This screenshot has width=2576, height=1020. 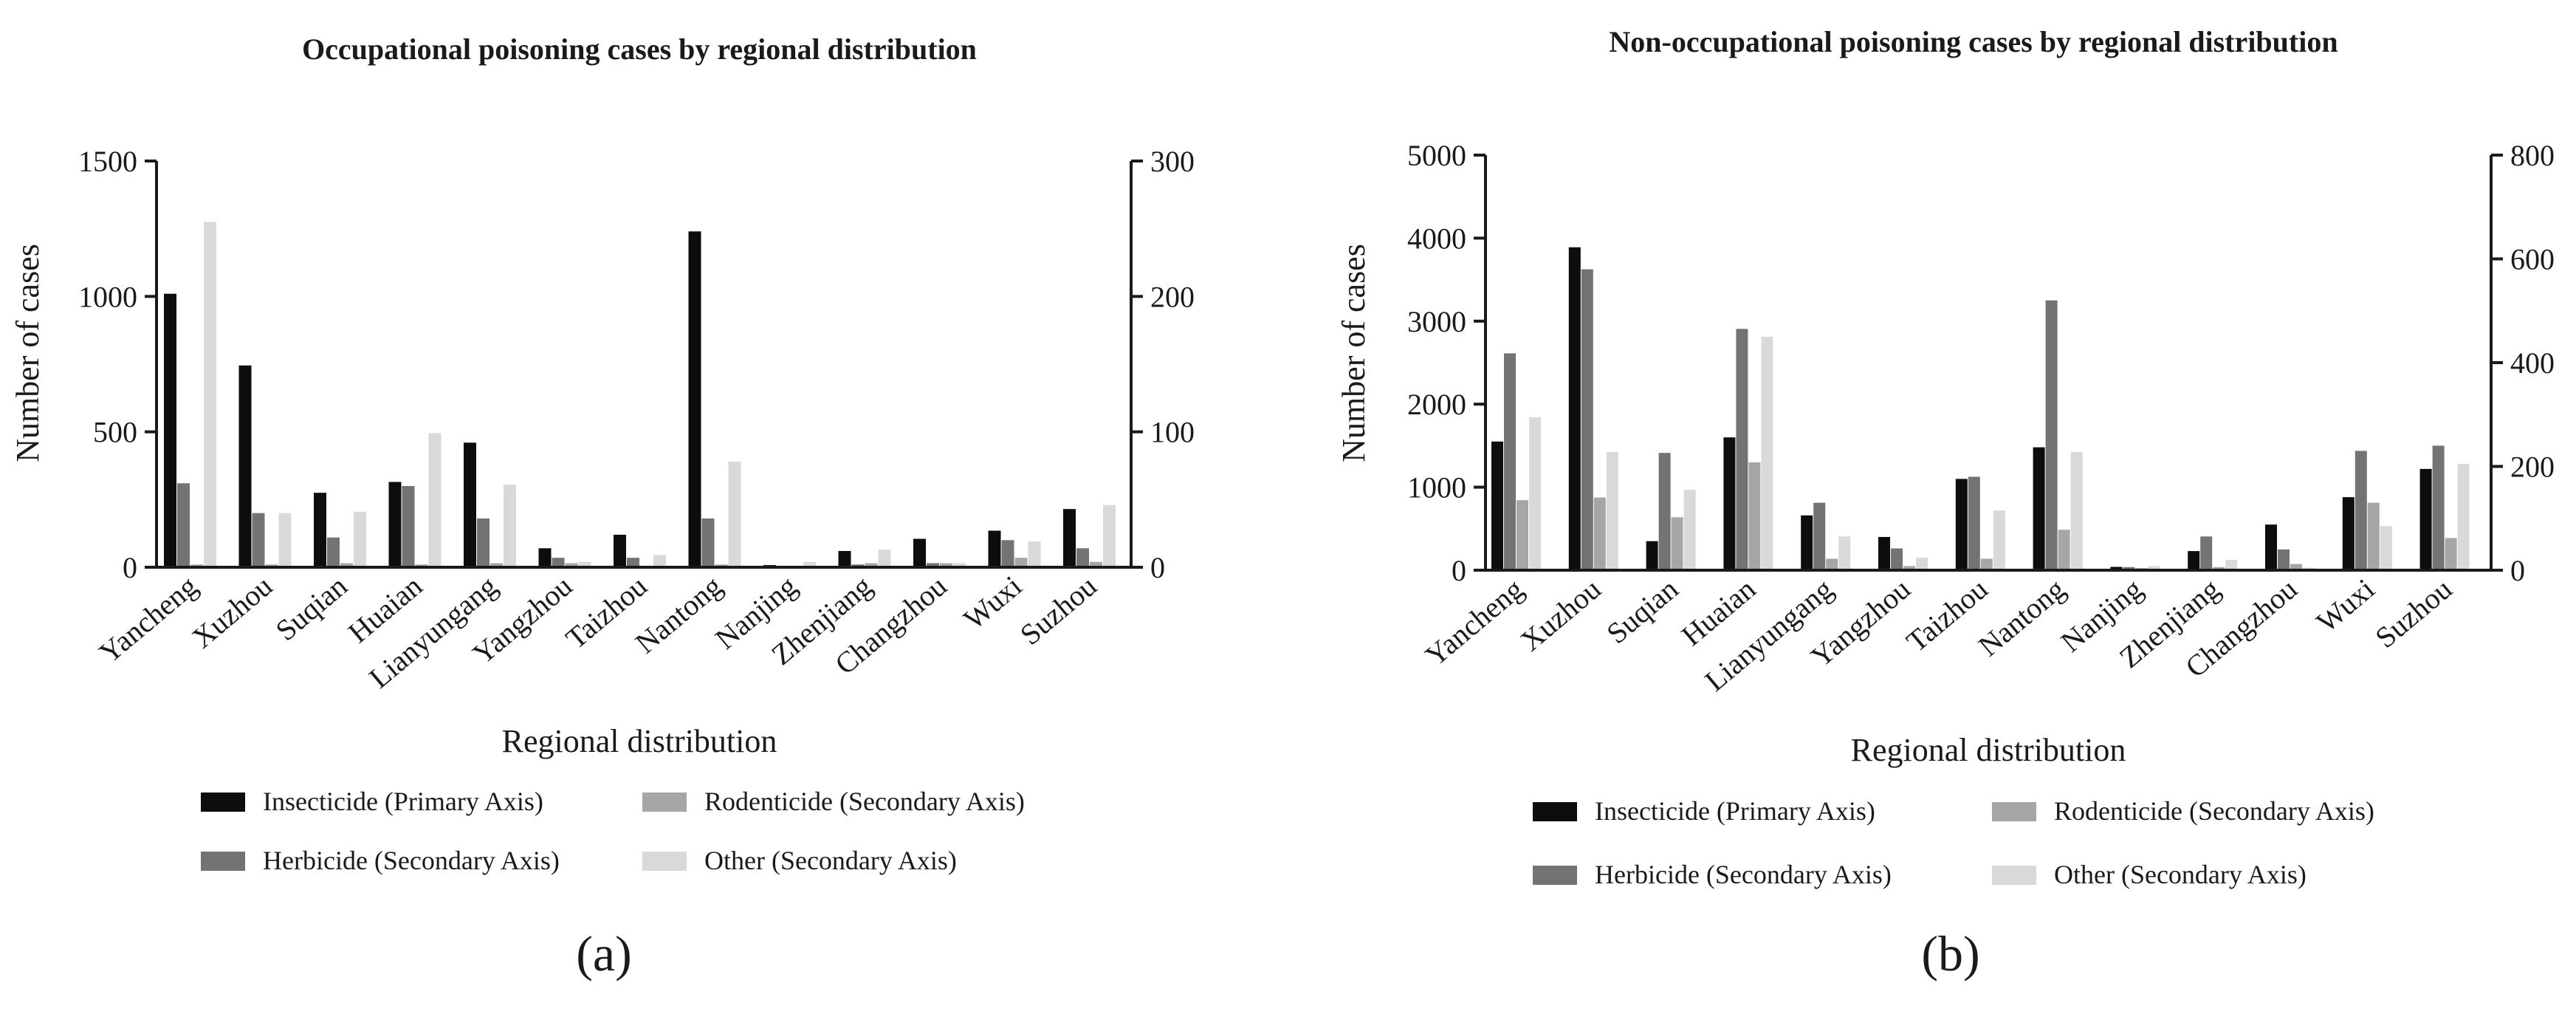 What do you see at coordinates (108, 161) in the screenshot?
I see `y-tick-label: 1500` at bounding box center [108, 161].